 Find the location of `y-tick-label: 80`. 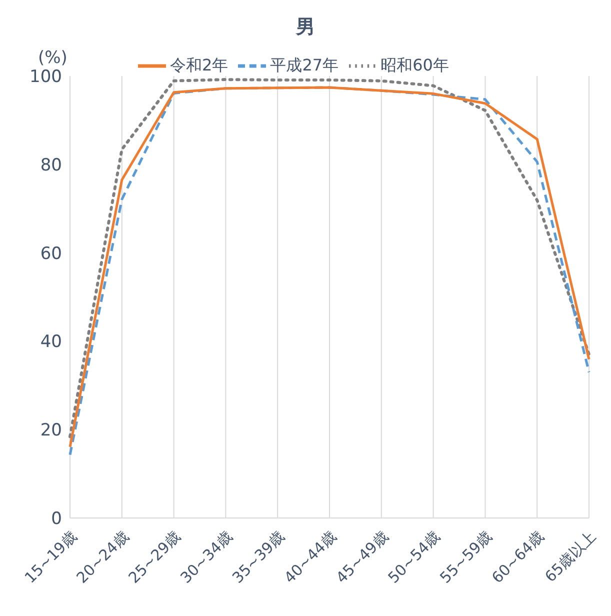

y-tick-label: 80 is located at coordinates (51, 165).